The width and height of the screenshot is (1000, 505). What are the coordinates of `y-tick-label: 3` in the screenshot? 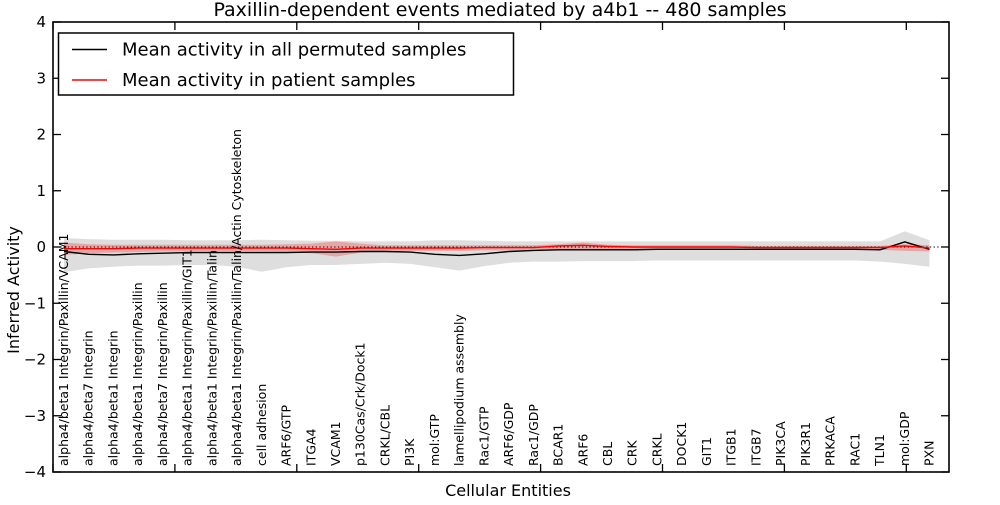 It's located at (41, 78).